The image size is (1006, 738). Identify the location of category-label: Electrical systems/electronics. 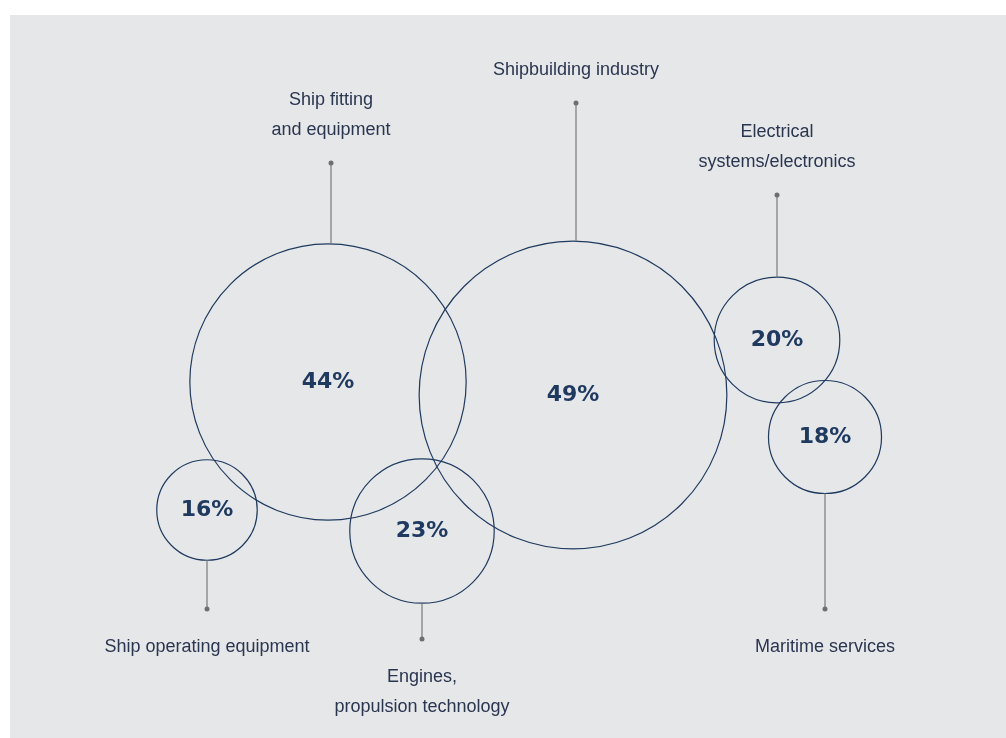
(777, 145).